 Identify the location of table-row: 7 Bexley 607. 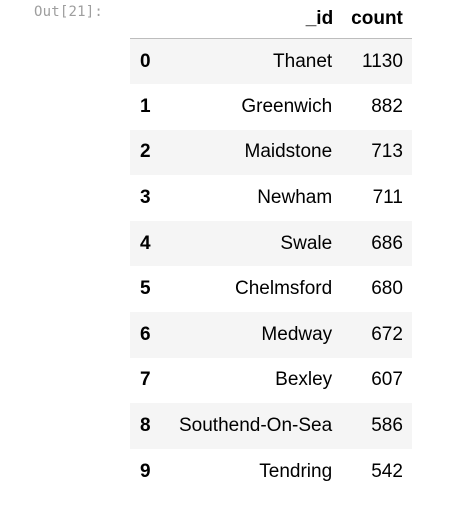
(271, 380).